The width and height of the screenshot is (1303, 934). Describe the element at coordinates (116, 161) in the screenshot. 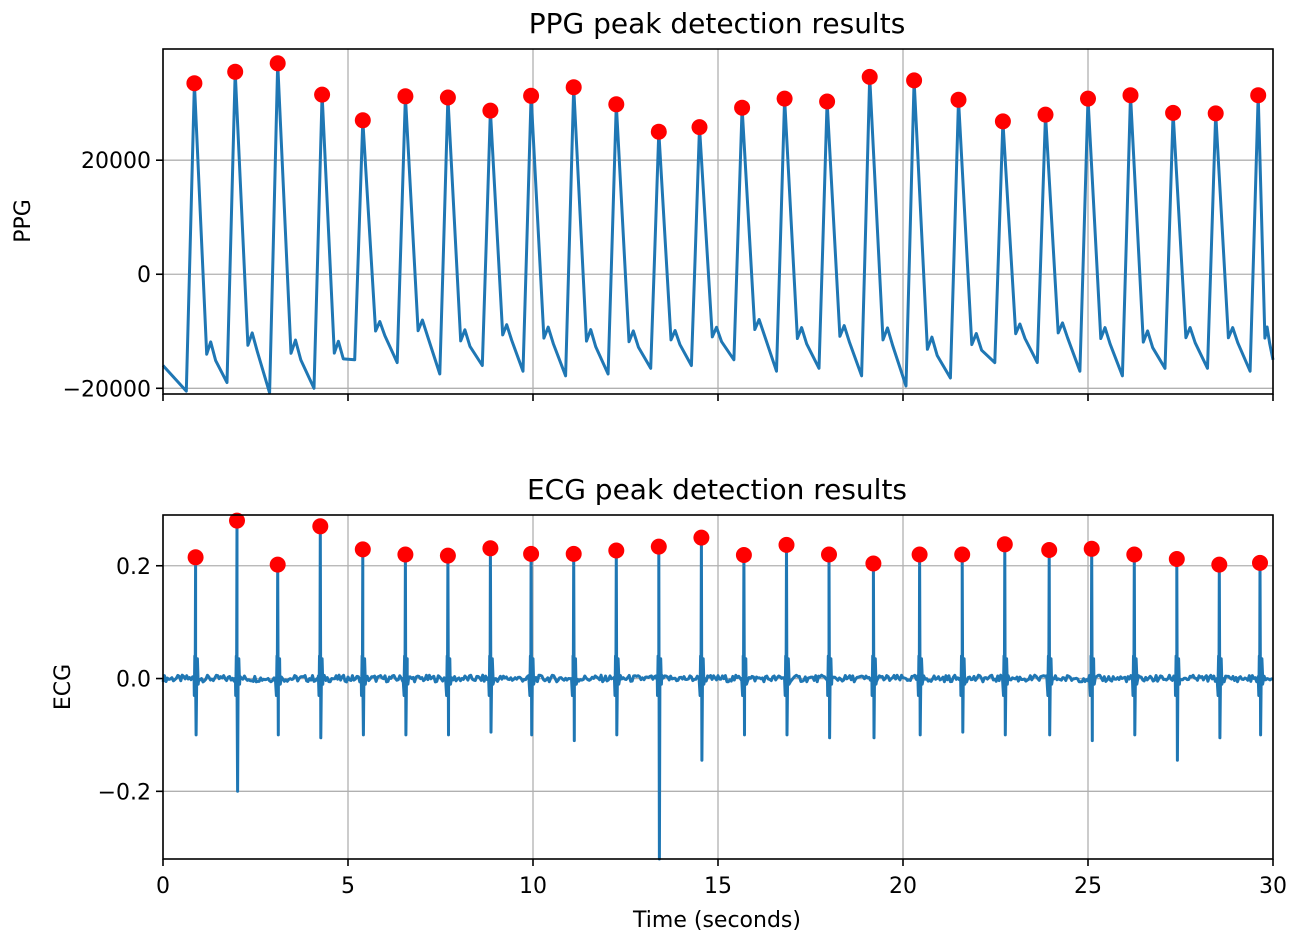

I see `ppg-y-tick-label: 20000` at that location.